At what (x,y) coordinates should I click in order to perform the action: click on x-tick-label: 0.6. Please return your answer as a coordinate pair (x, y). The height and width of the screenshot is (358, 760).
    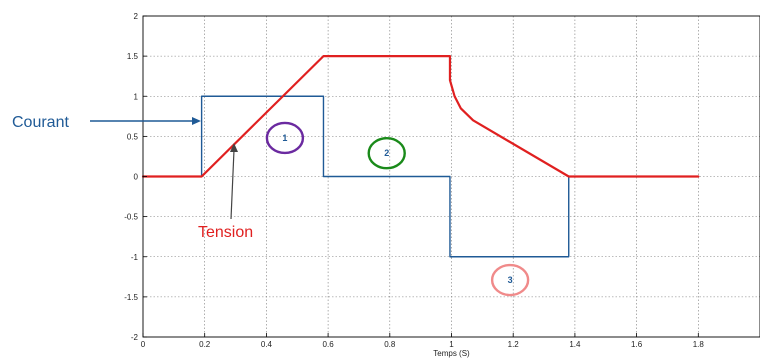
    Looking at the image, I should click on (329, 344).